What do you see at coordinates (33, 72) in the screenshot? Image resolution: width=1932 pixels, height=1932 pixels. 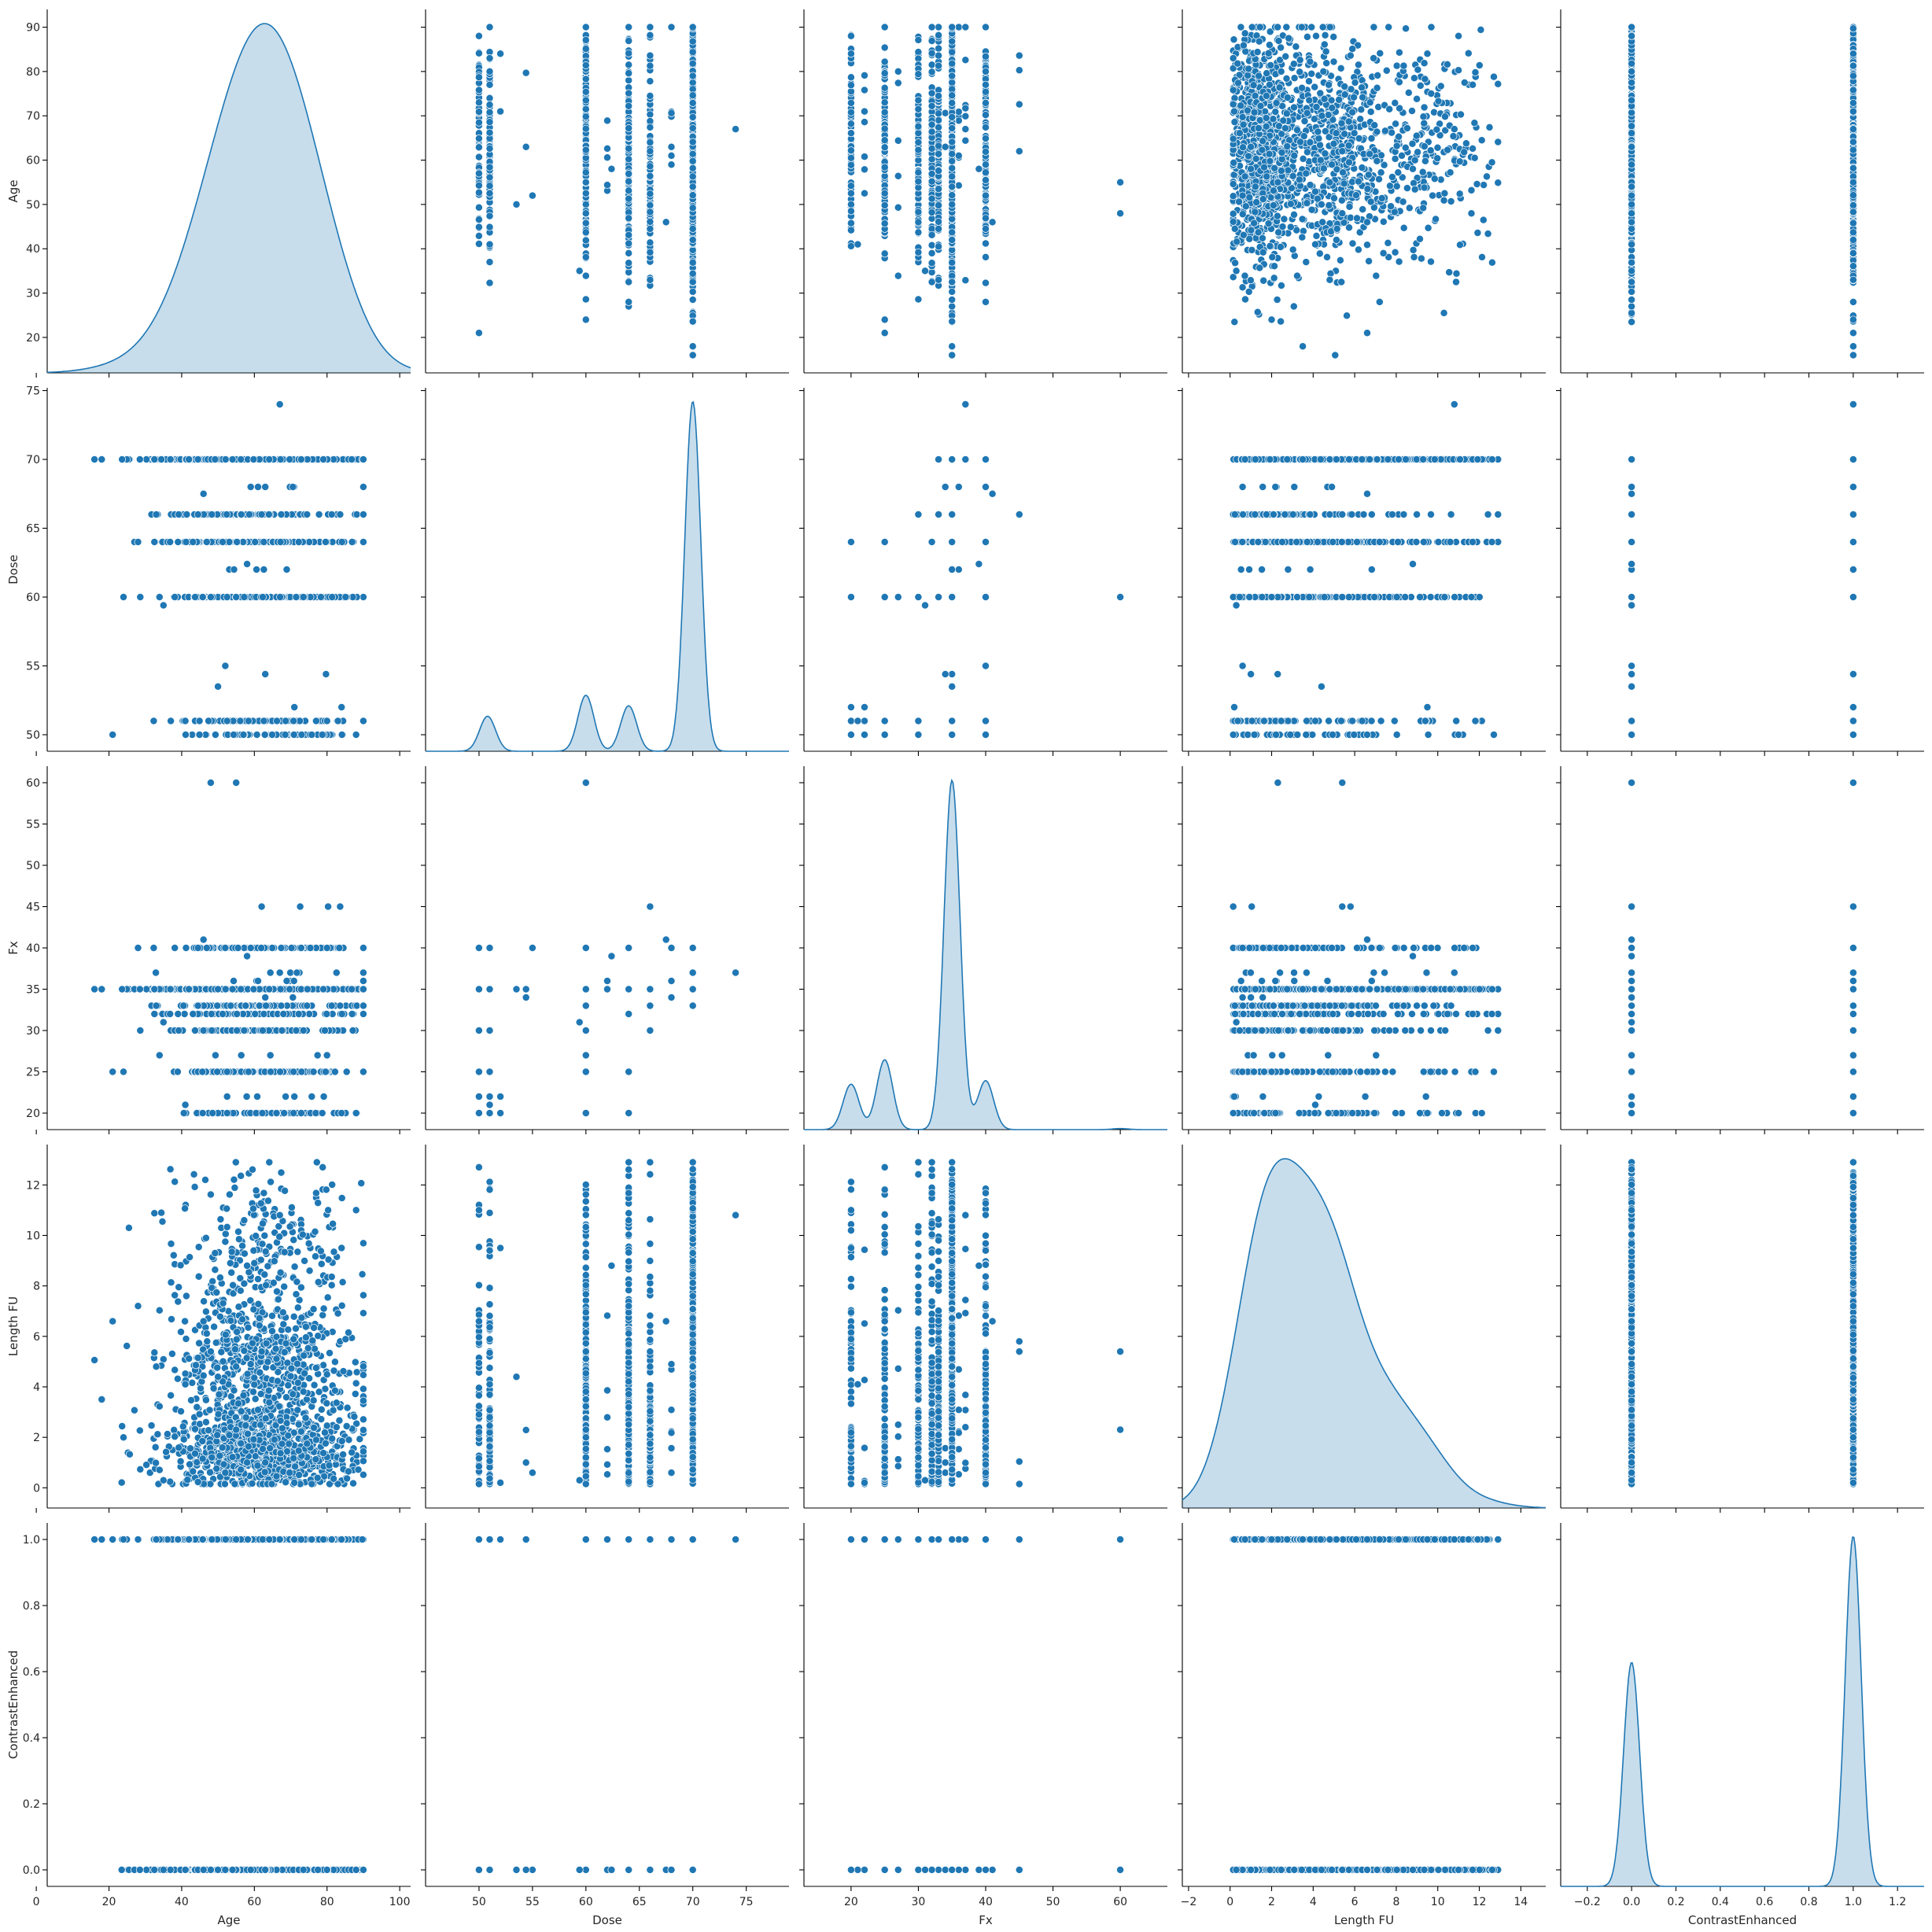 I see `y-tick-label: 80` at bounding box center [33, 72].